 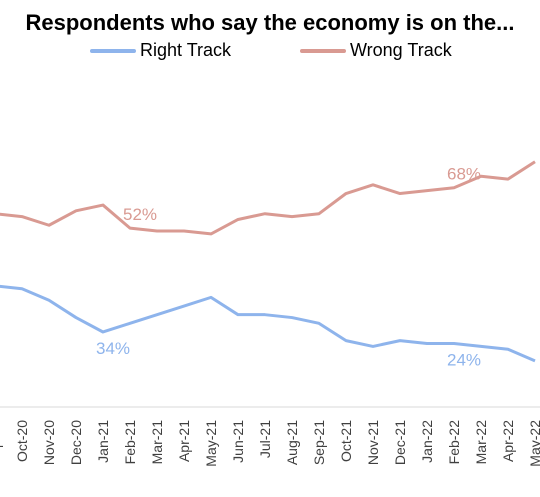 What do you see at coordinates (103, 441) in the screenshot?
I see `x-tick-label: Jan-21` at bounding box center [103, 441].